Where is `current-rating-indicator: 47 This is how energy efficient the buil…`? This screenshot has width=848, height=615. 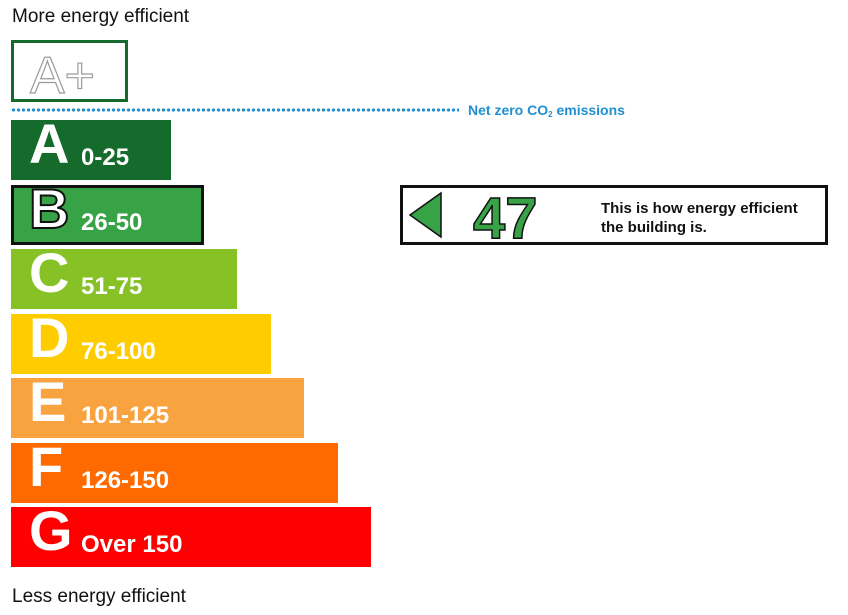
current-rating-indicator: 47 This is how energy efficient the buil… is located at coordinates (614, 215).